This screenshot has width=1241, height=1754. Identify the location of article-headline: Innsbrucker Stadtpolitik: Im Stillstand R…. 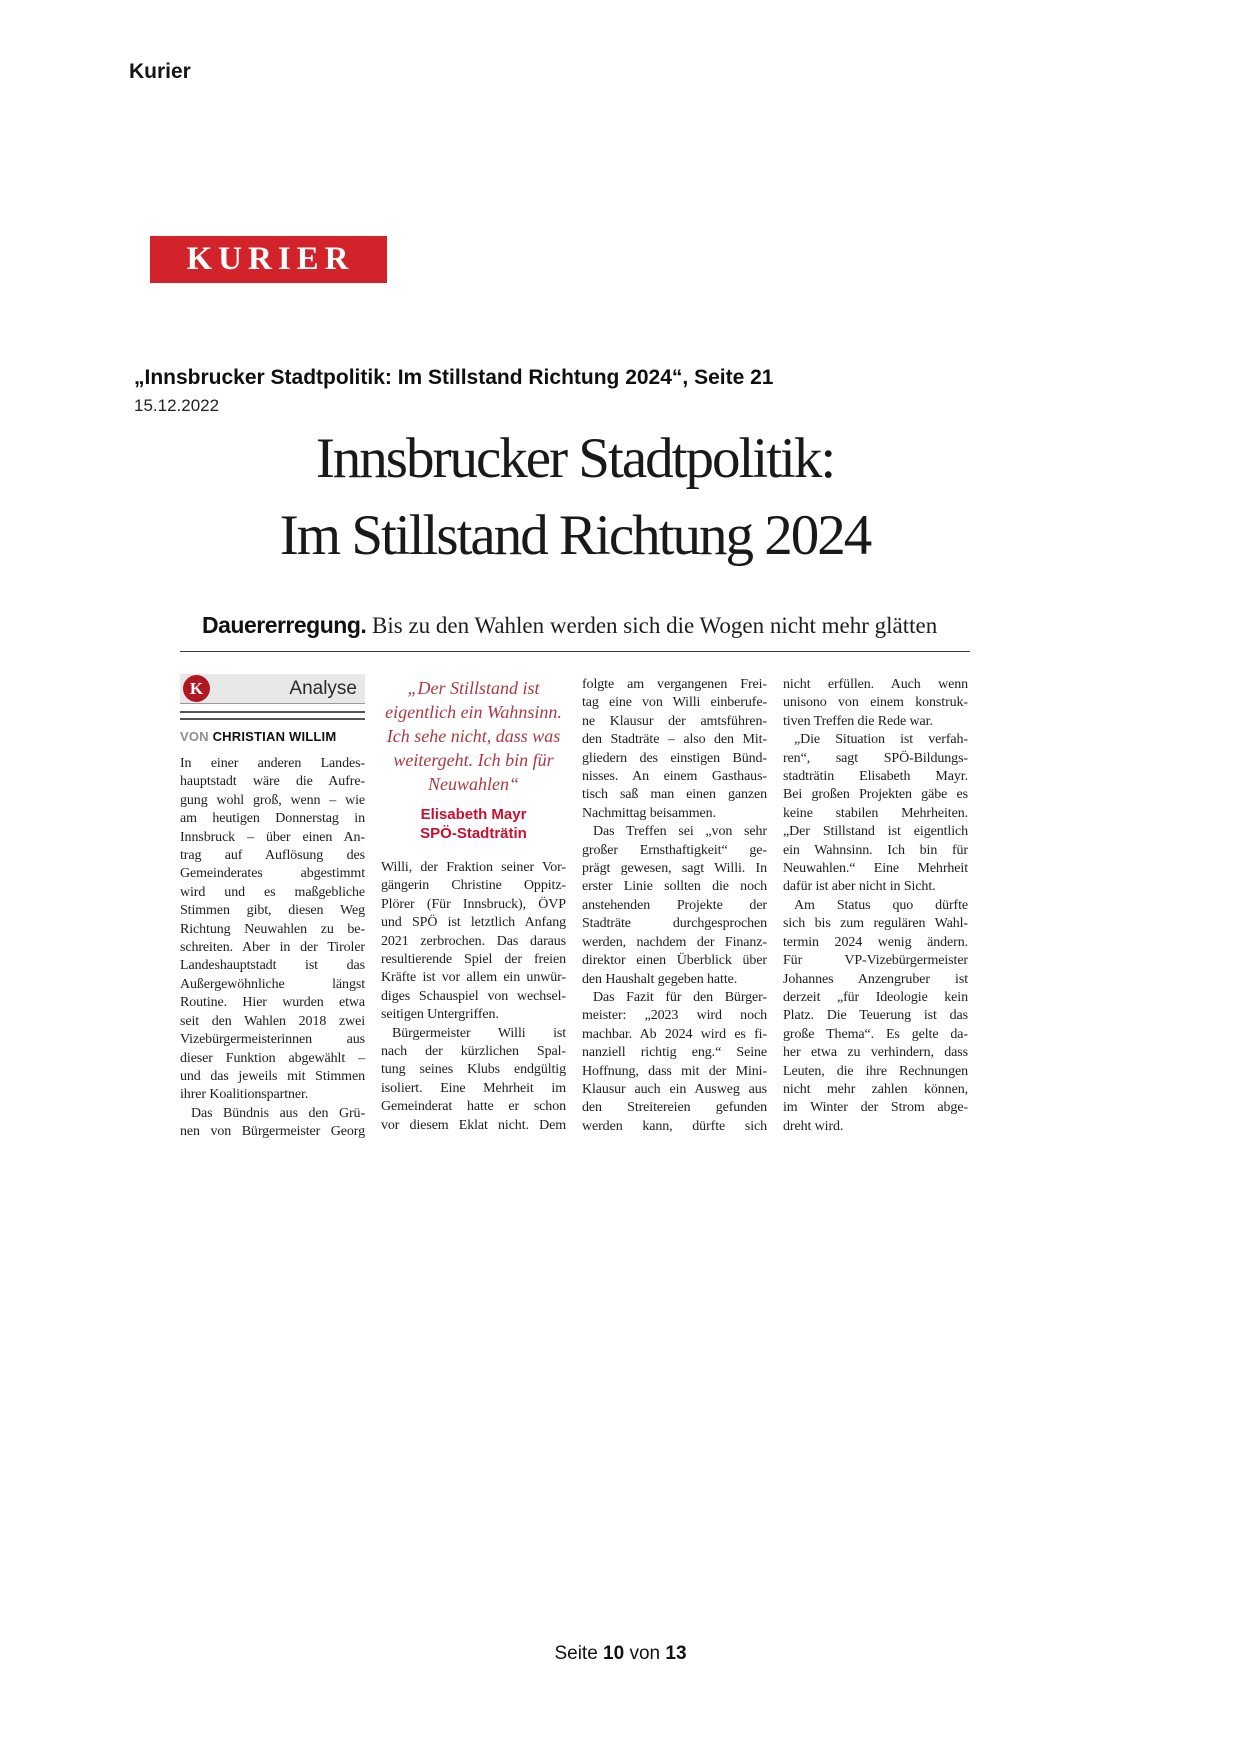
(575, 497).